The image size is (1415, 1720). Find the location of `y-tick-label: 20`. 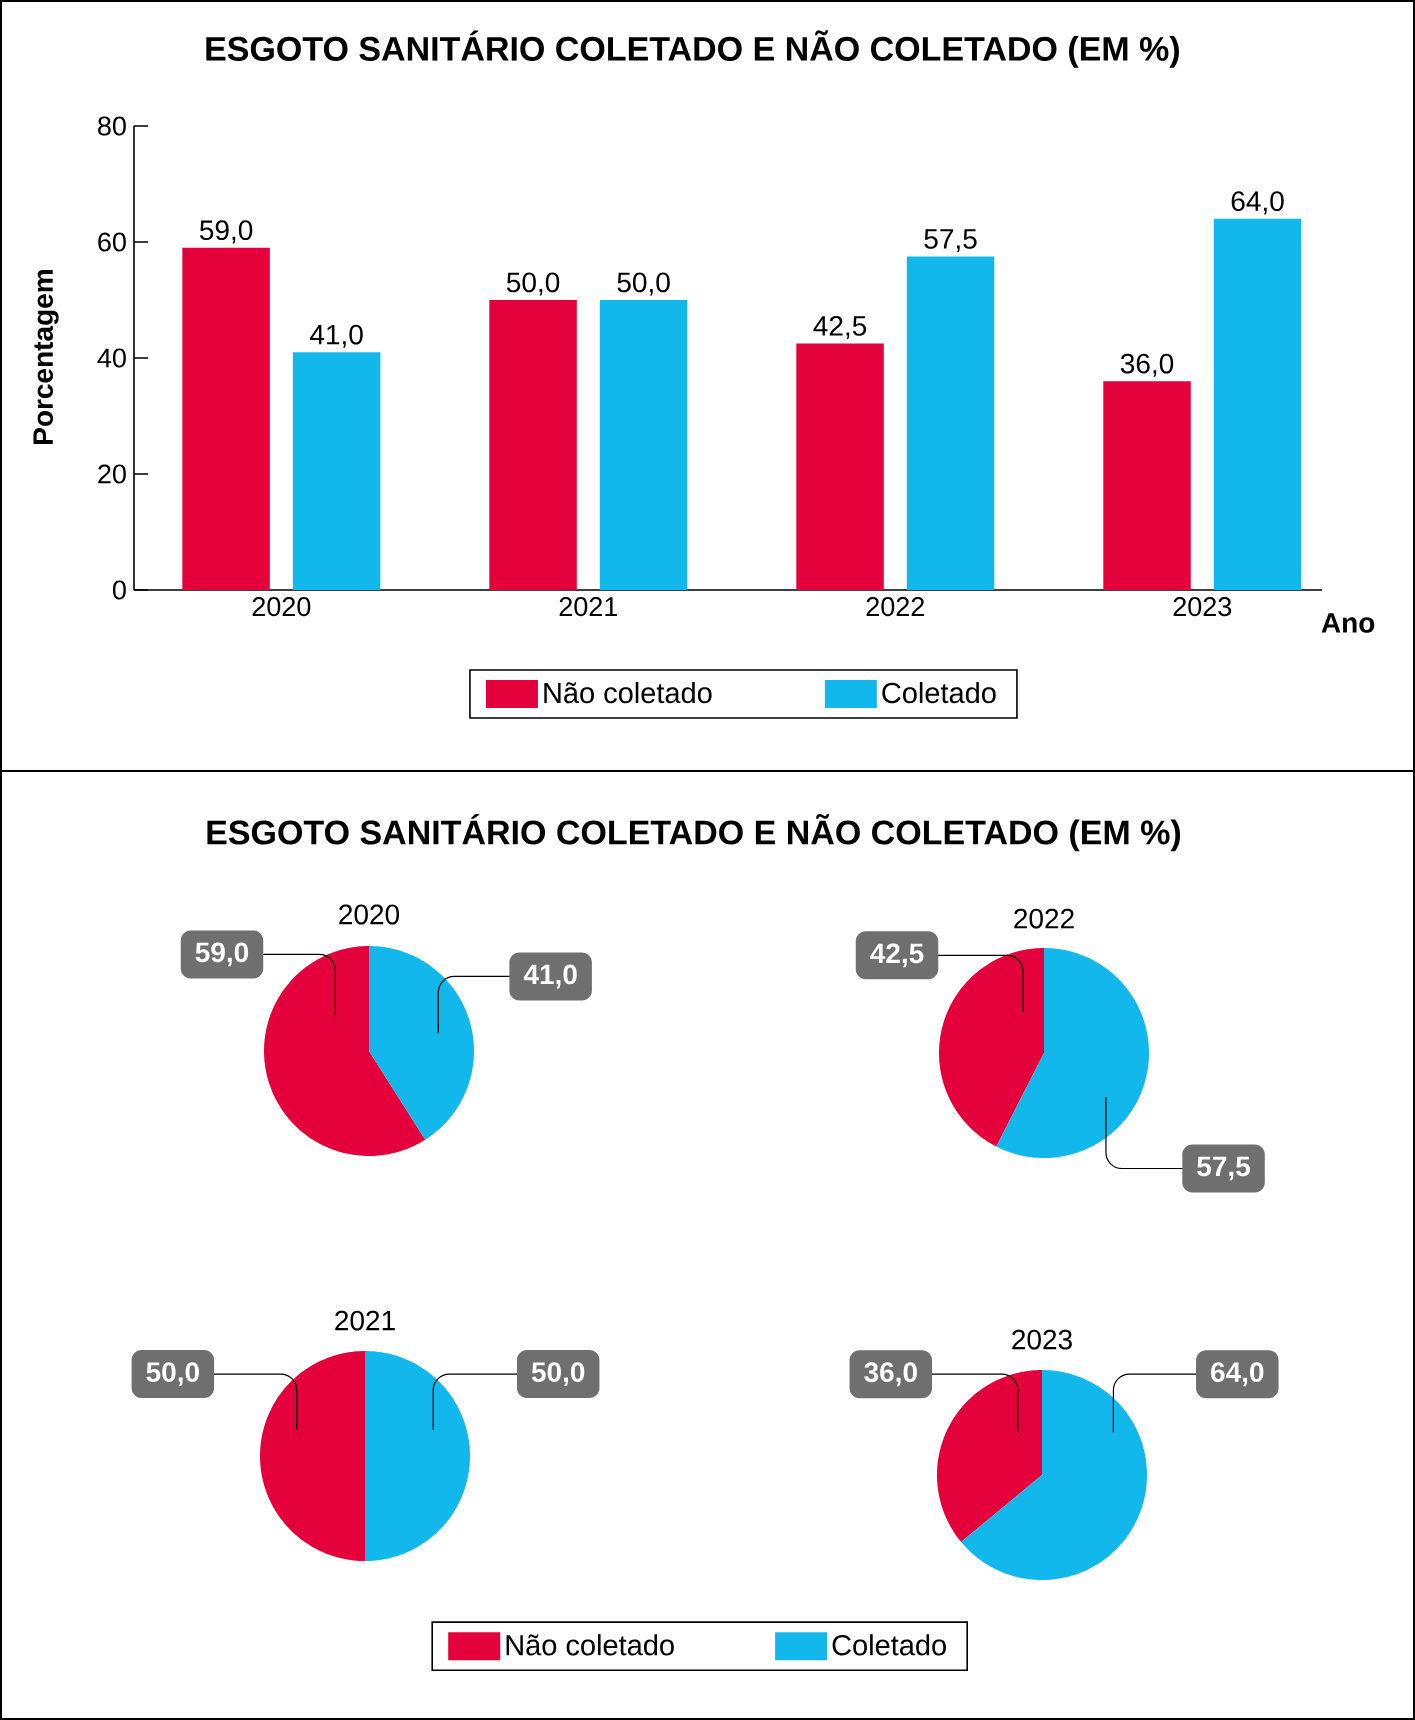

y-tick-label: 20 is located at coordinates (112, 474).